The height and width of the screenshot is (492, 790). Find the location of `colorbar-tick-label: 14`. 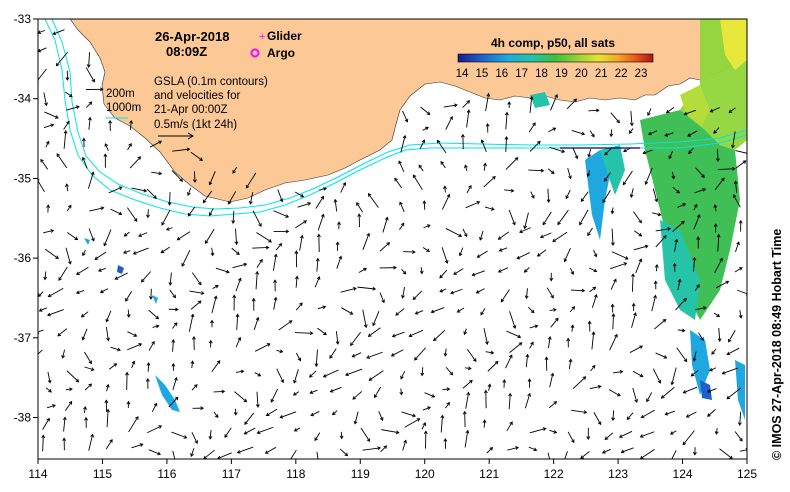

colorbar-tick-label: 14 is located at coordinates (462, 74).